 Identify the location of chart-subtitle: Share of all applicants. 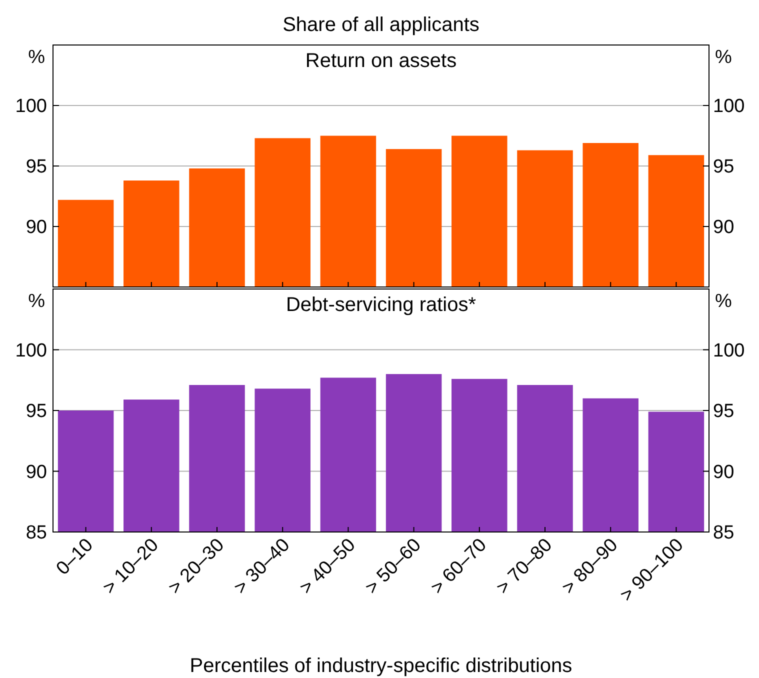
(381, 25).